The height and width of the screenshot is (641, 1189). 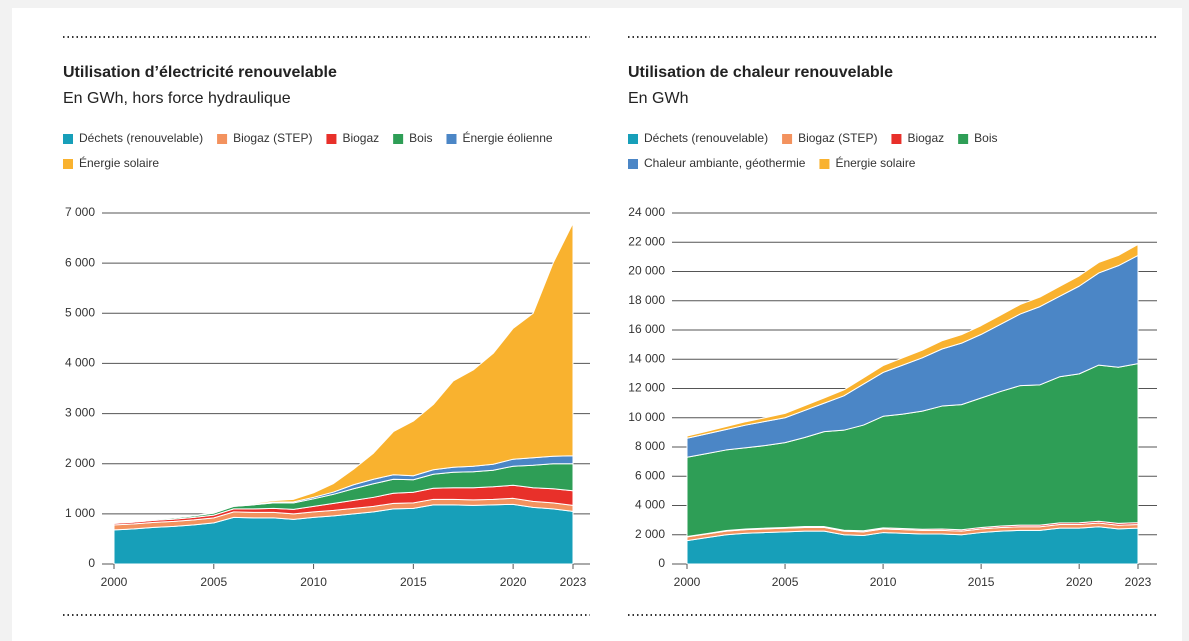 I want to click on y-tick-label: 12 000, so click(x=646, y=388).